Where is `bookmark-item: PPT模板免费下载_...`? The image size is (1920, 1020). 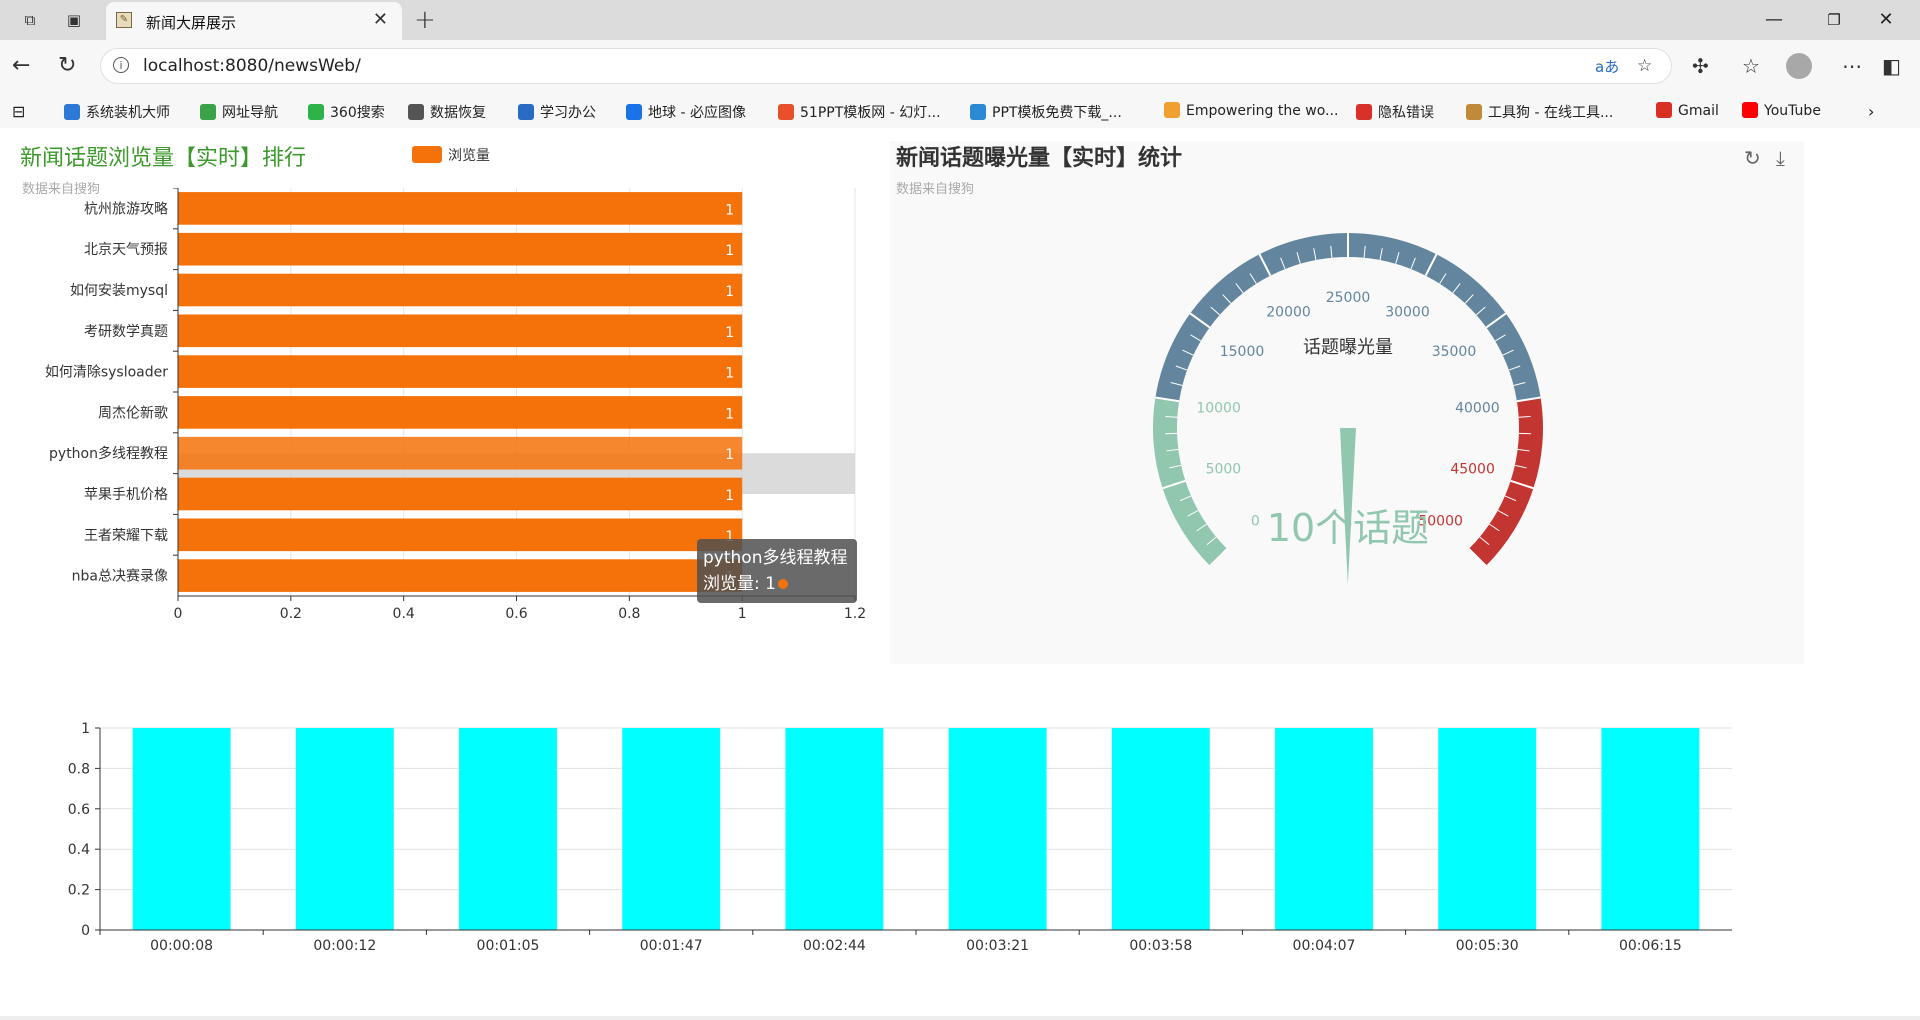
bookmark-item: PPT模板免费下载_... is located at coordinates (1046, 112).